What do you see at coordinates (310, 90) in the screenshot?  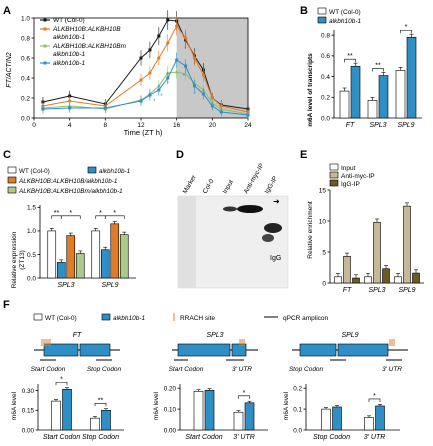 I see `panel-b-ylabel: m6A level of transcripts` at bounding box center [310, 90].